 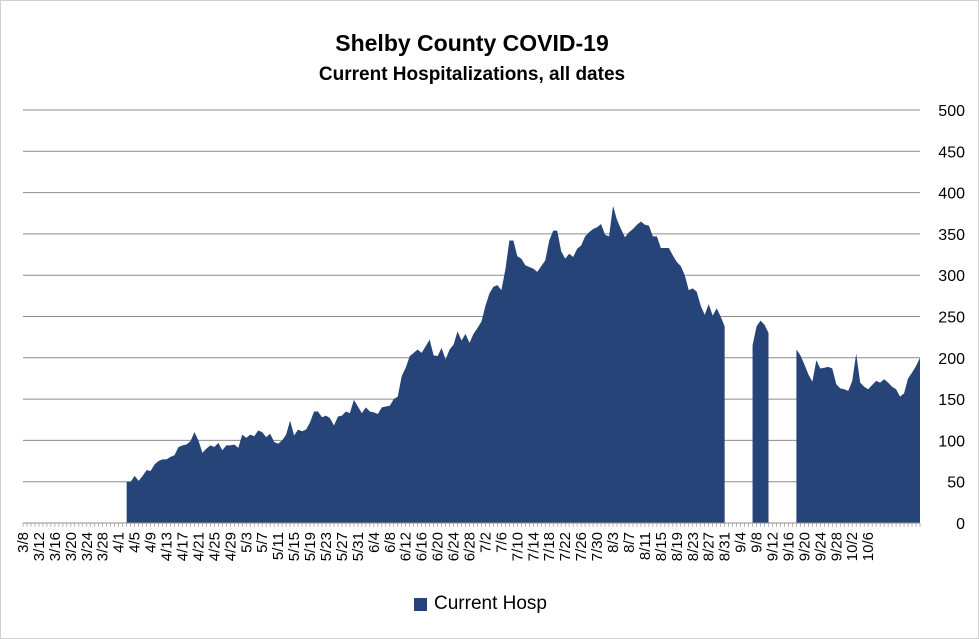 What do you see at coordinates (613, 542) in the screenshot?
I see `x-tick-label: 8/3` at bounding box center [613, 542].